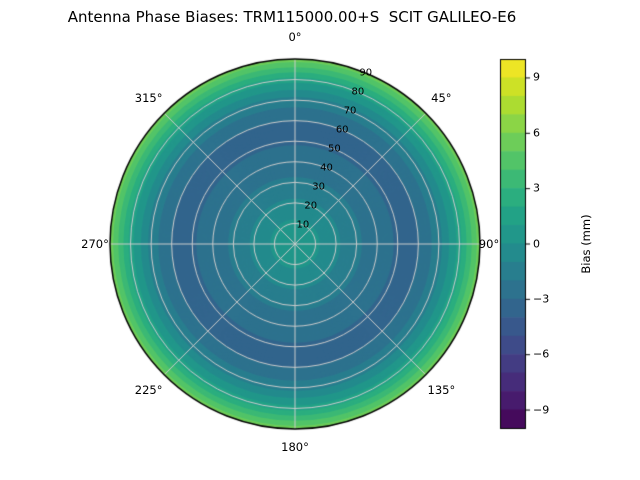 This screenshot has height=480, width=640. What do you see at coordinates (541, 410) in the screenshot?
I see `colorbar-tick-label: −9` at bounding box center [541, 410].